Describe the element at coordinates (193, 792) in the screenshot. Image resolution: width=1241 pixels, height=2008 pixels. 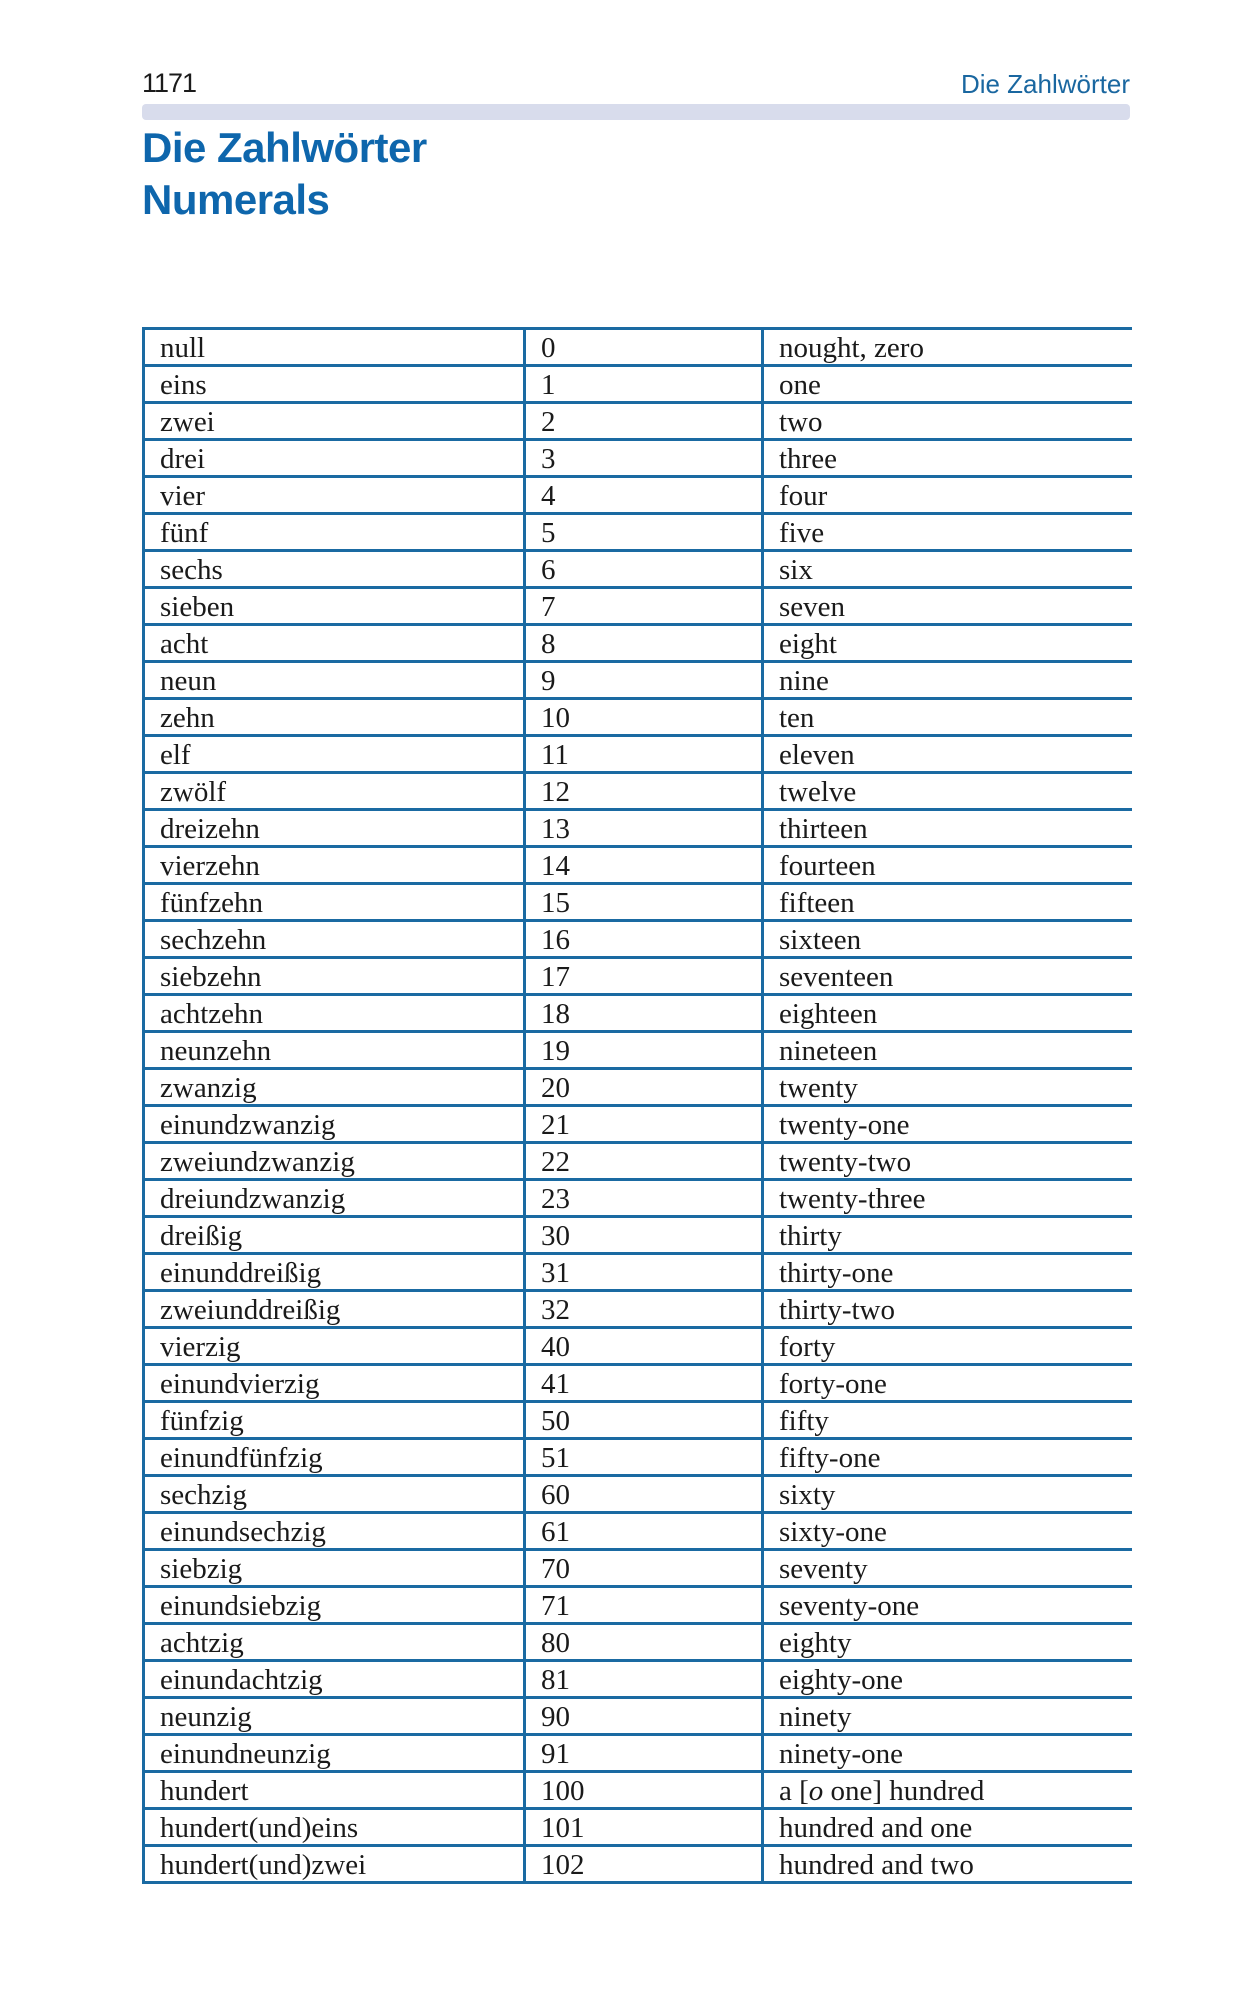
I see `cell-german-word: zwölf` at that location.